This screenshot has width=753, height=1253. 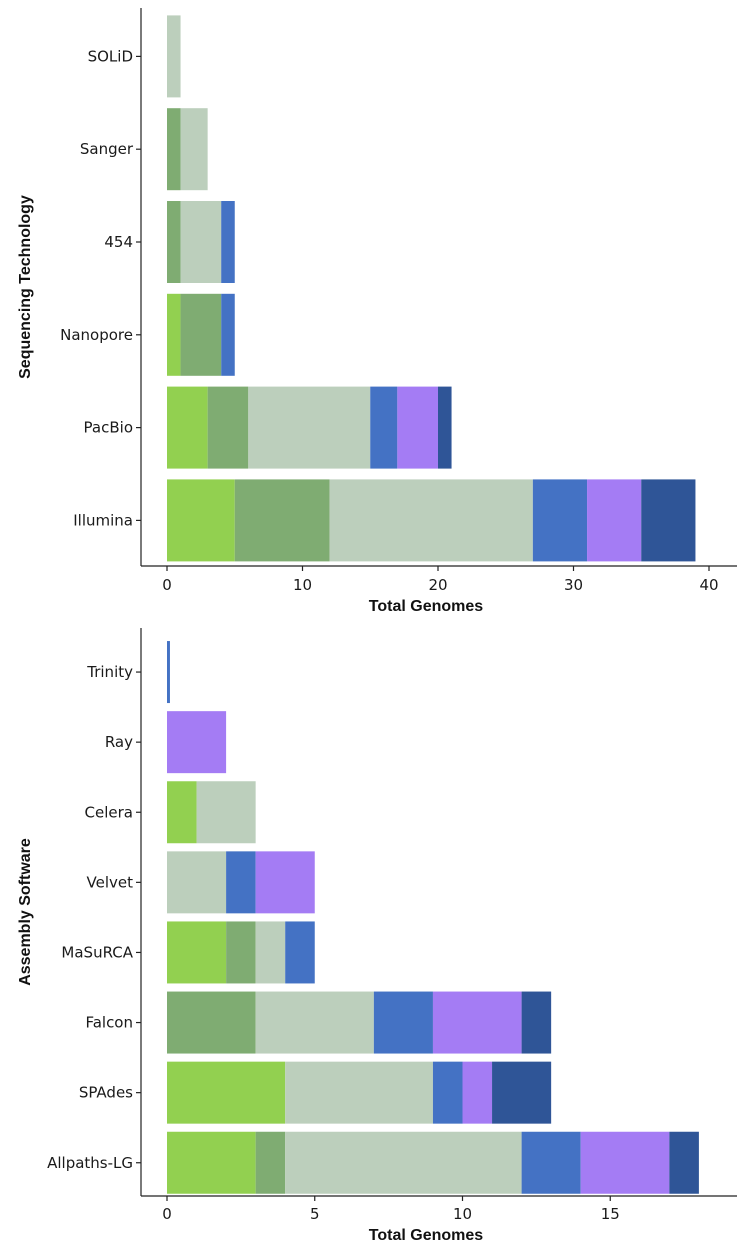 I want to click on y-tick-label-solid: SOLiD, so click(x=110, y=56).